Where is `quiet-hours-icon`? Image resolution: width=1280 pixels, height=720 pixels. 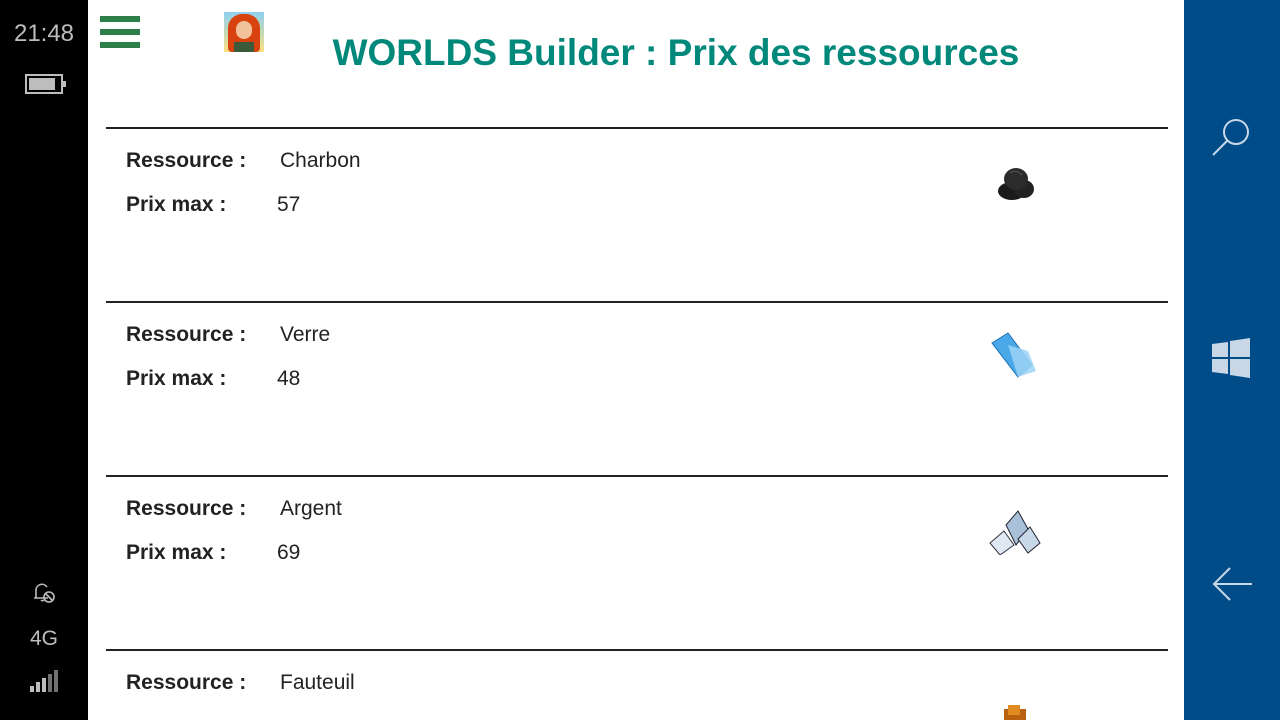
quiet-hours-icon is located at coordinates (44, 595).